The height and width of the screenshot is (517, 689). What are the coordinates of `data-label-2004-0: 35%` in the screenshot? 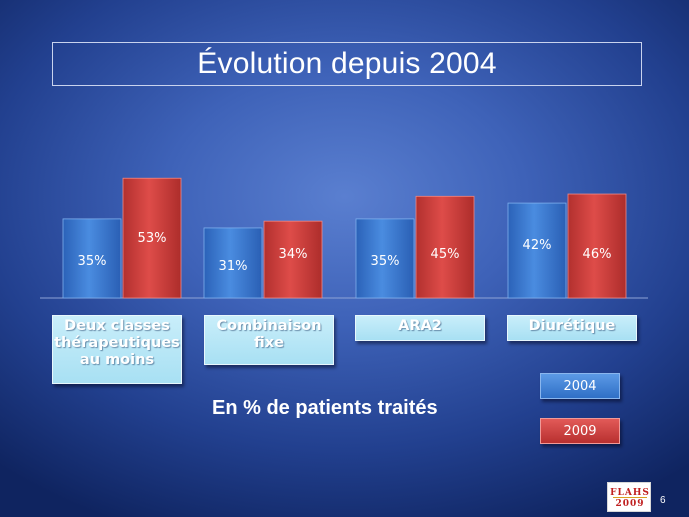 It's located at (92, 261).